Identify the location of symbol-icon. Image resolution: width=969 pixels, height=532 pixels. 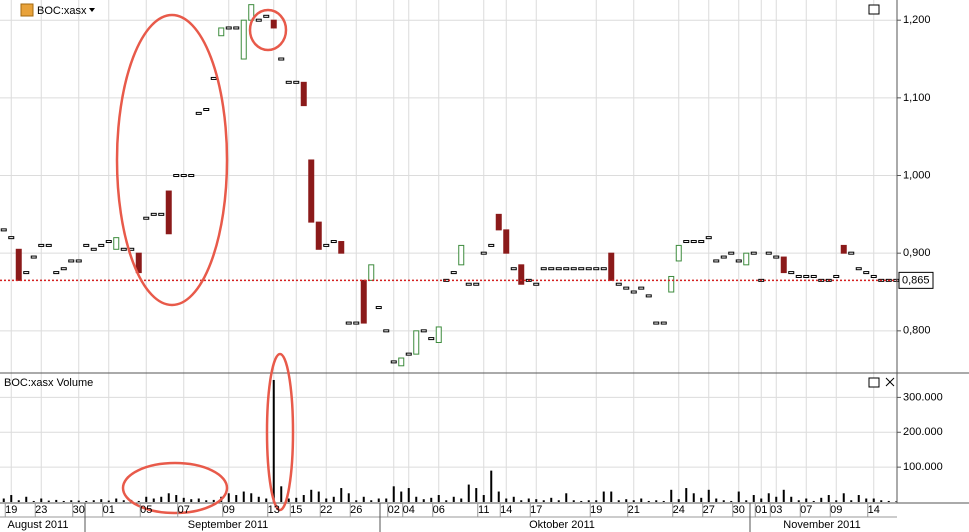
(27, 10).